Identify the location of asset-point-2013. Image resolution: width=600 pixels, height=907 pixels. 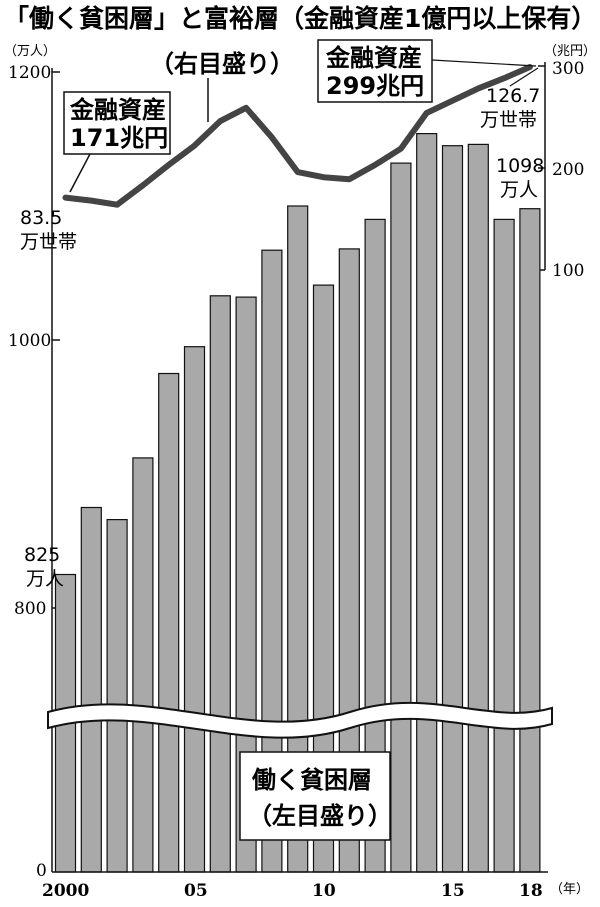
(400, 148).